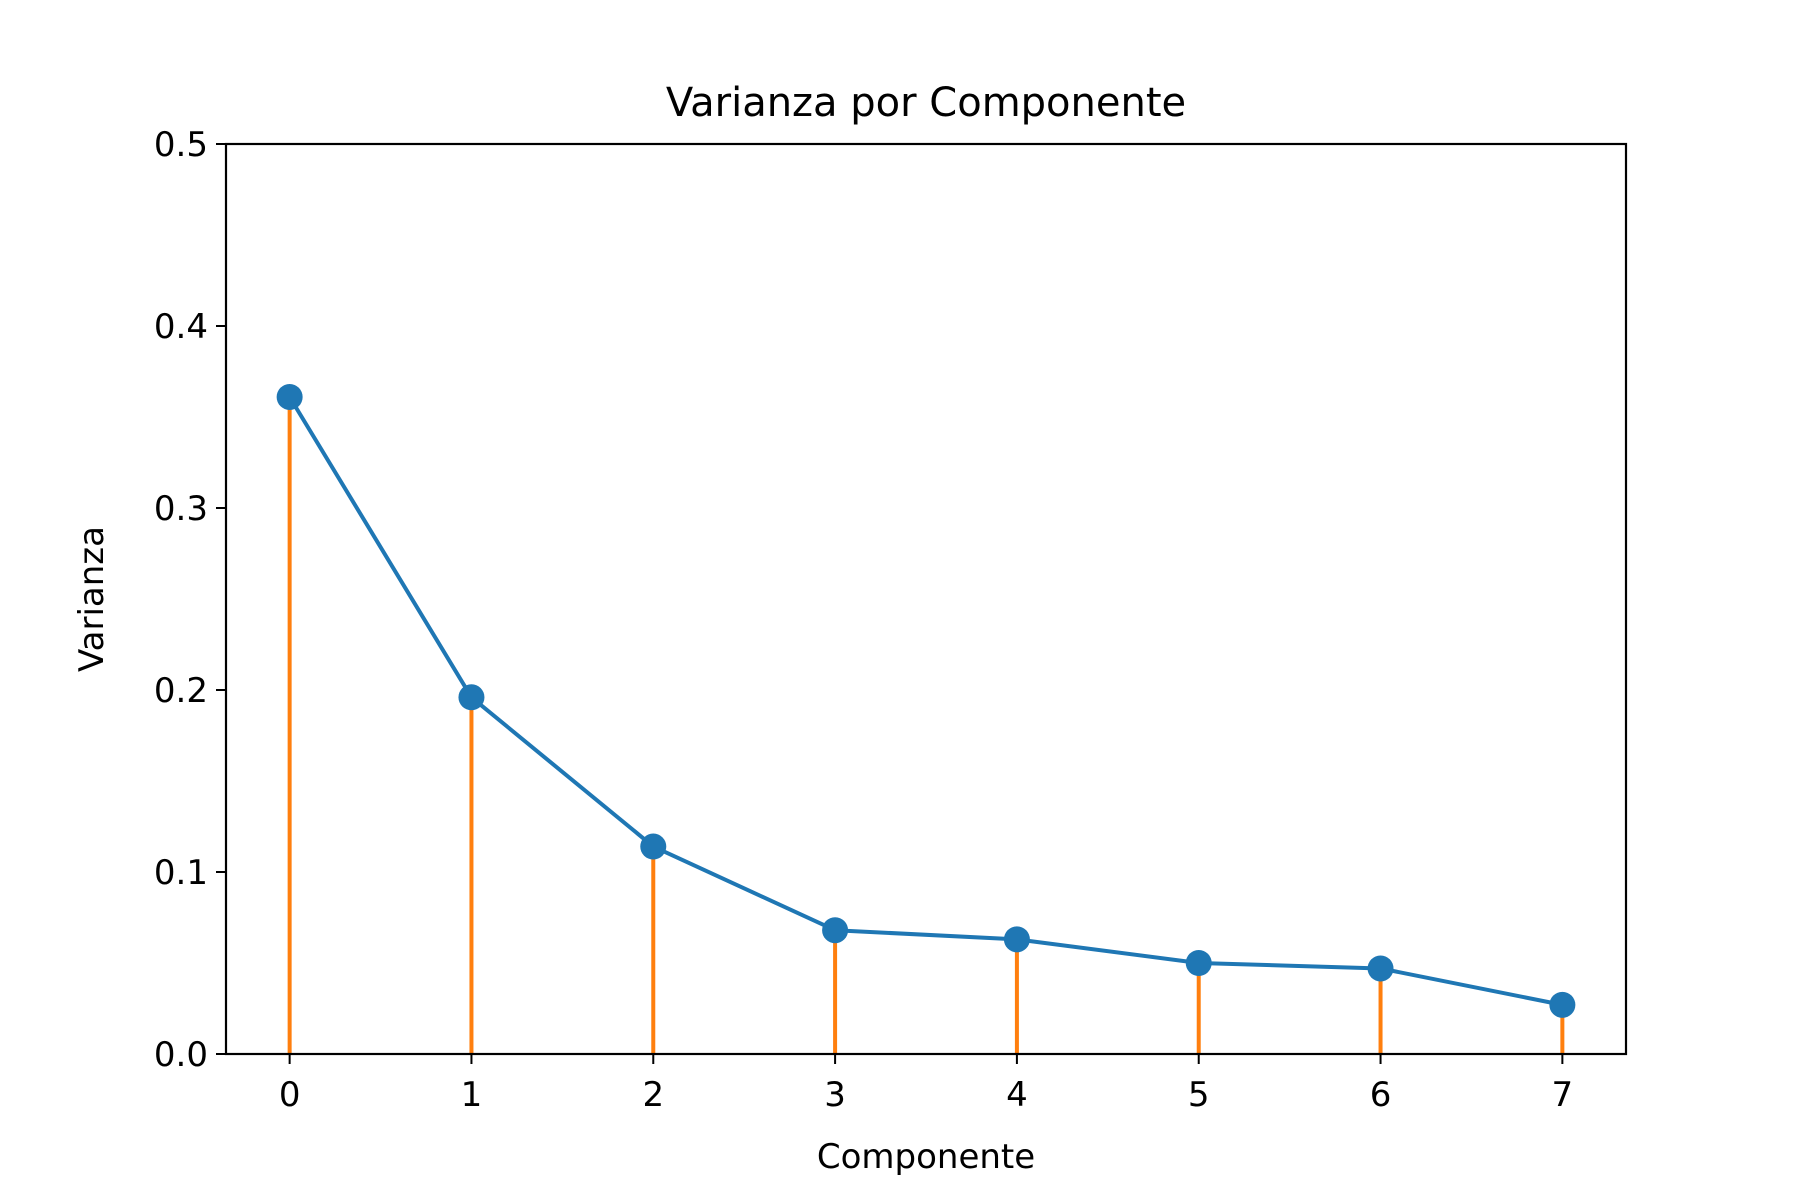  What do you see at coordinates (472, 1095) in the screenshot?
I see `x-tick-label: 1` at bounding box center [472, 1095].